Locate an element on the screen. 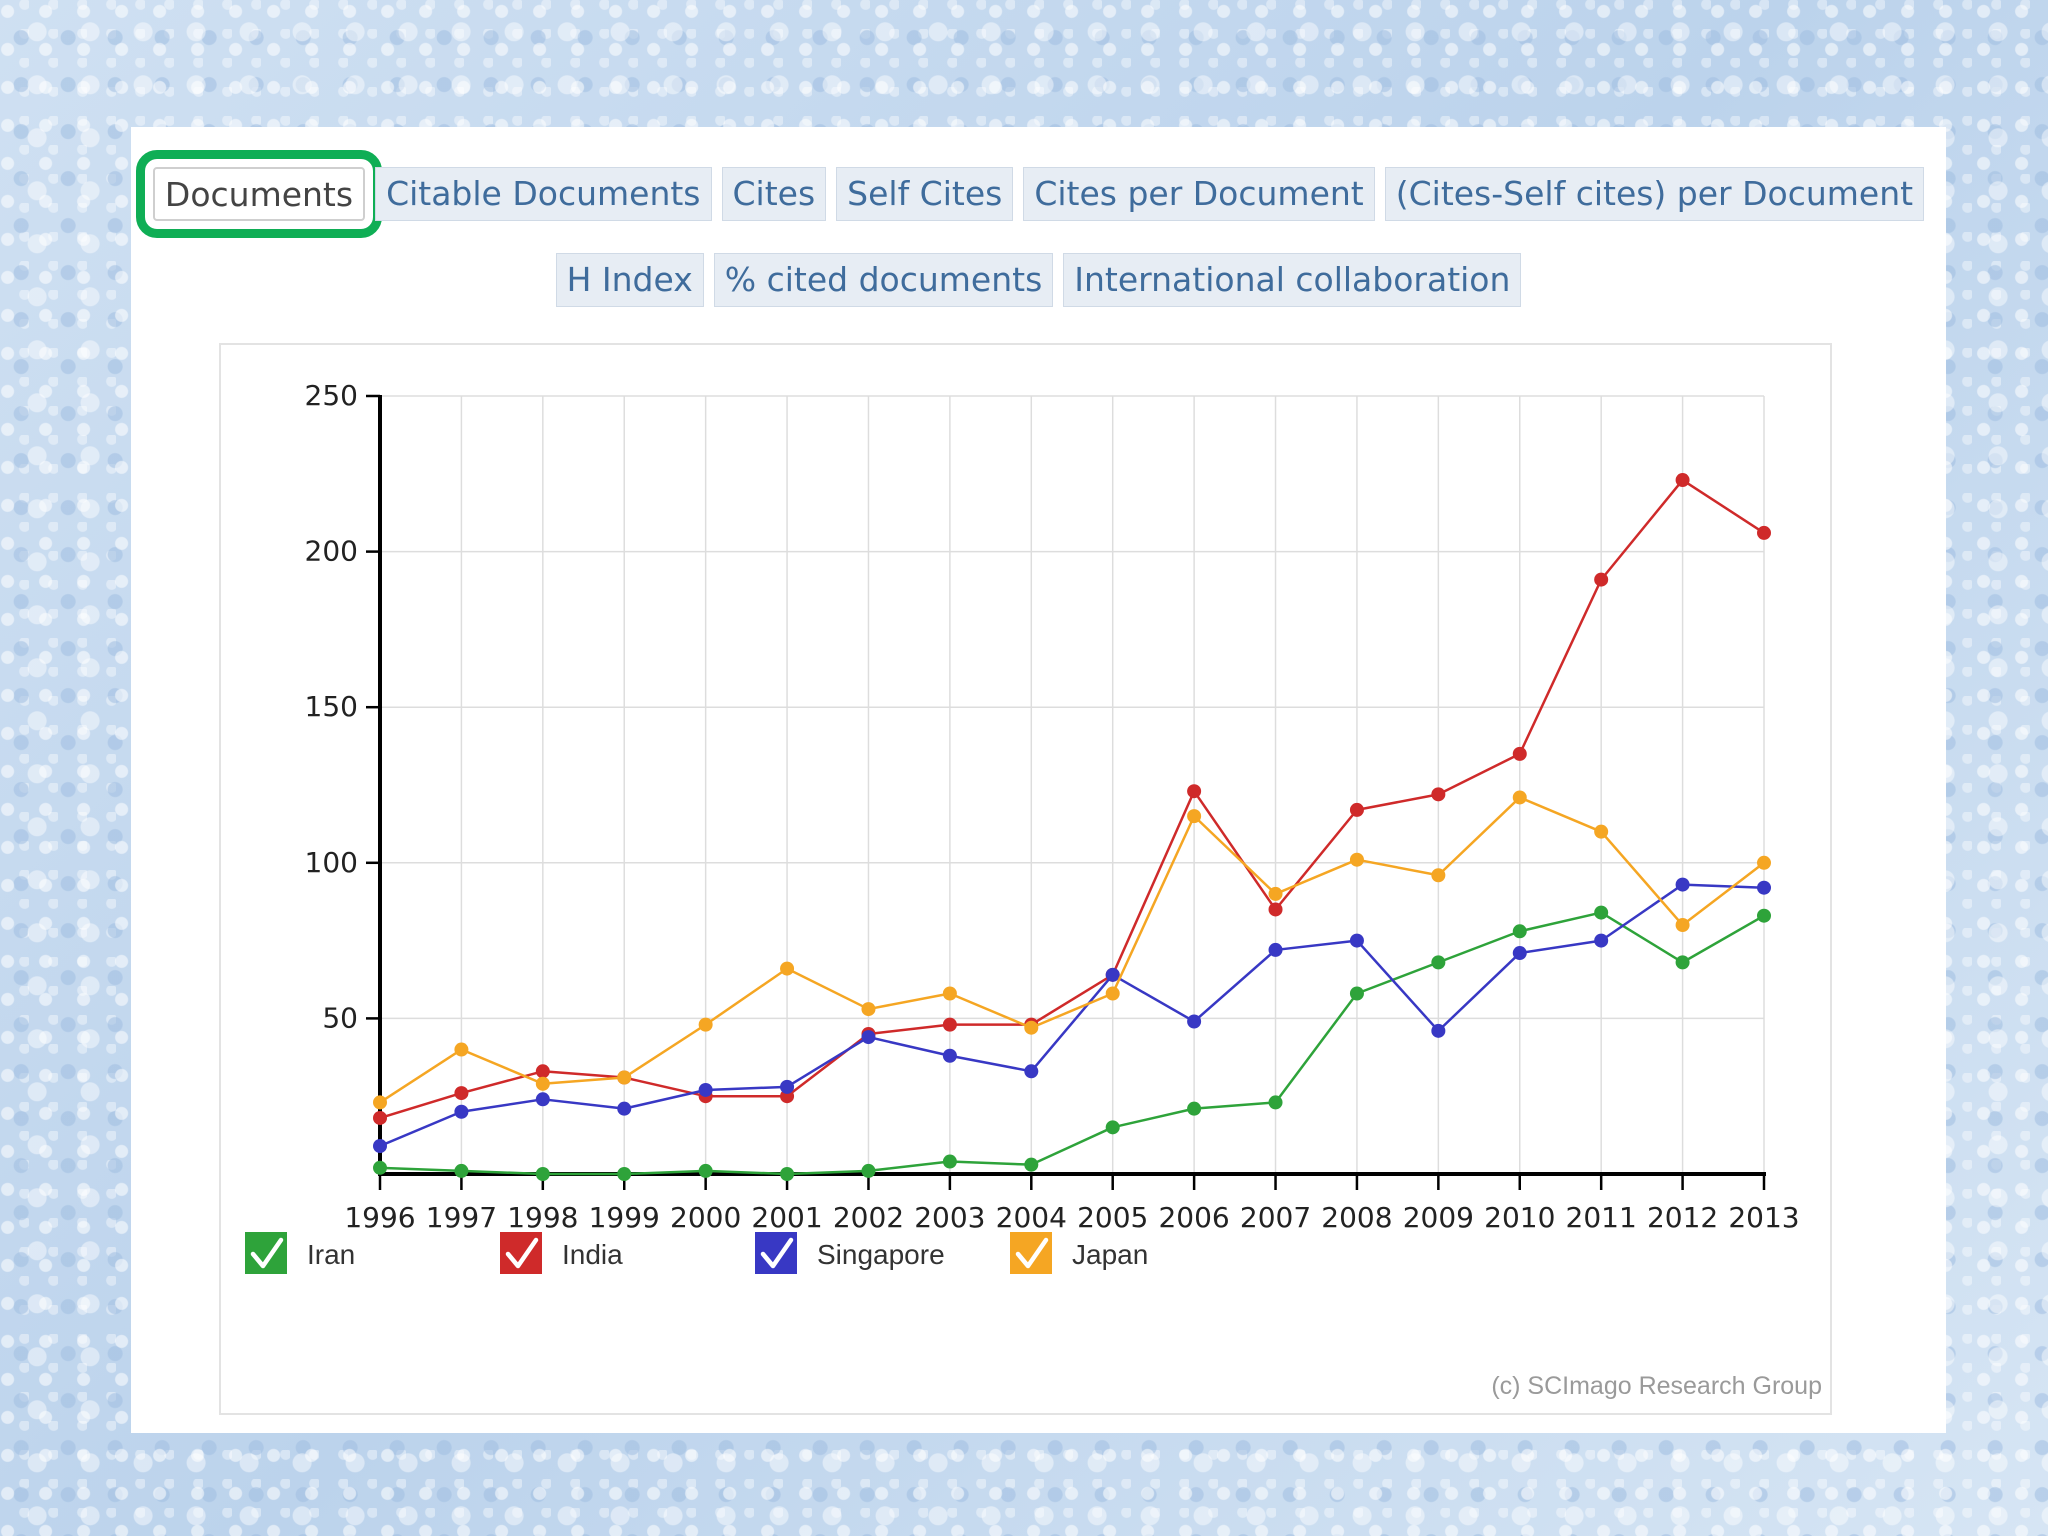  legend-label-iran: Iran is located at coordinates (331, 1254).